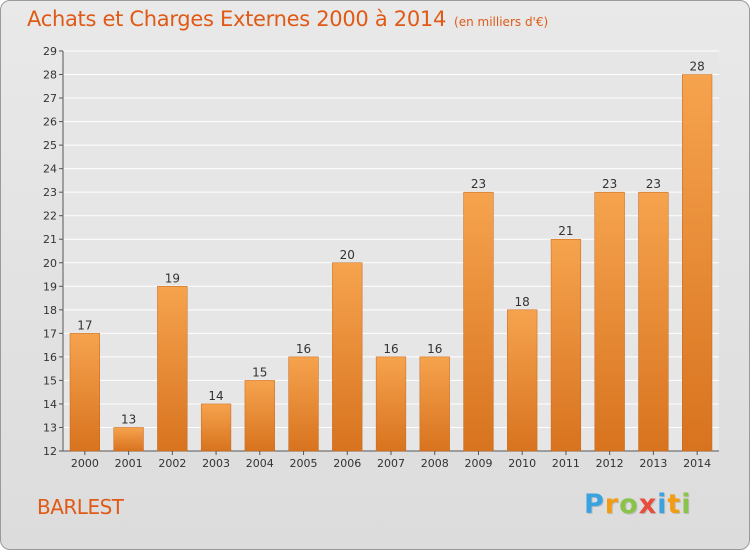 This screenshot has width=750, height=550. Describe the element at coordinates (237, 19) in the screenshot. I see `title-text: Achats et Charges Externes 2000 à 2014` at that location.